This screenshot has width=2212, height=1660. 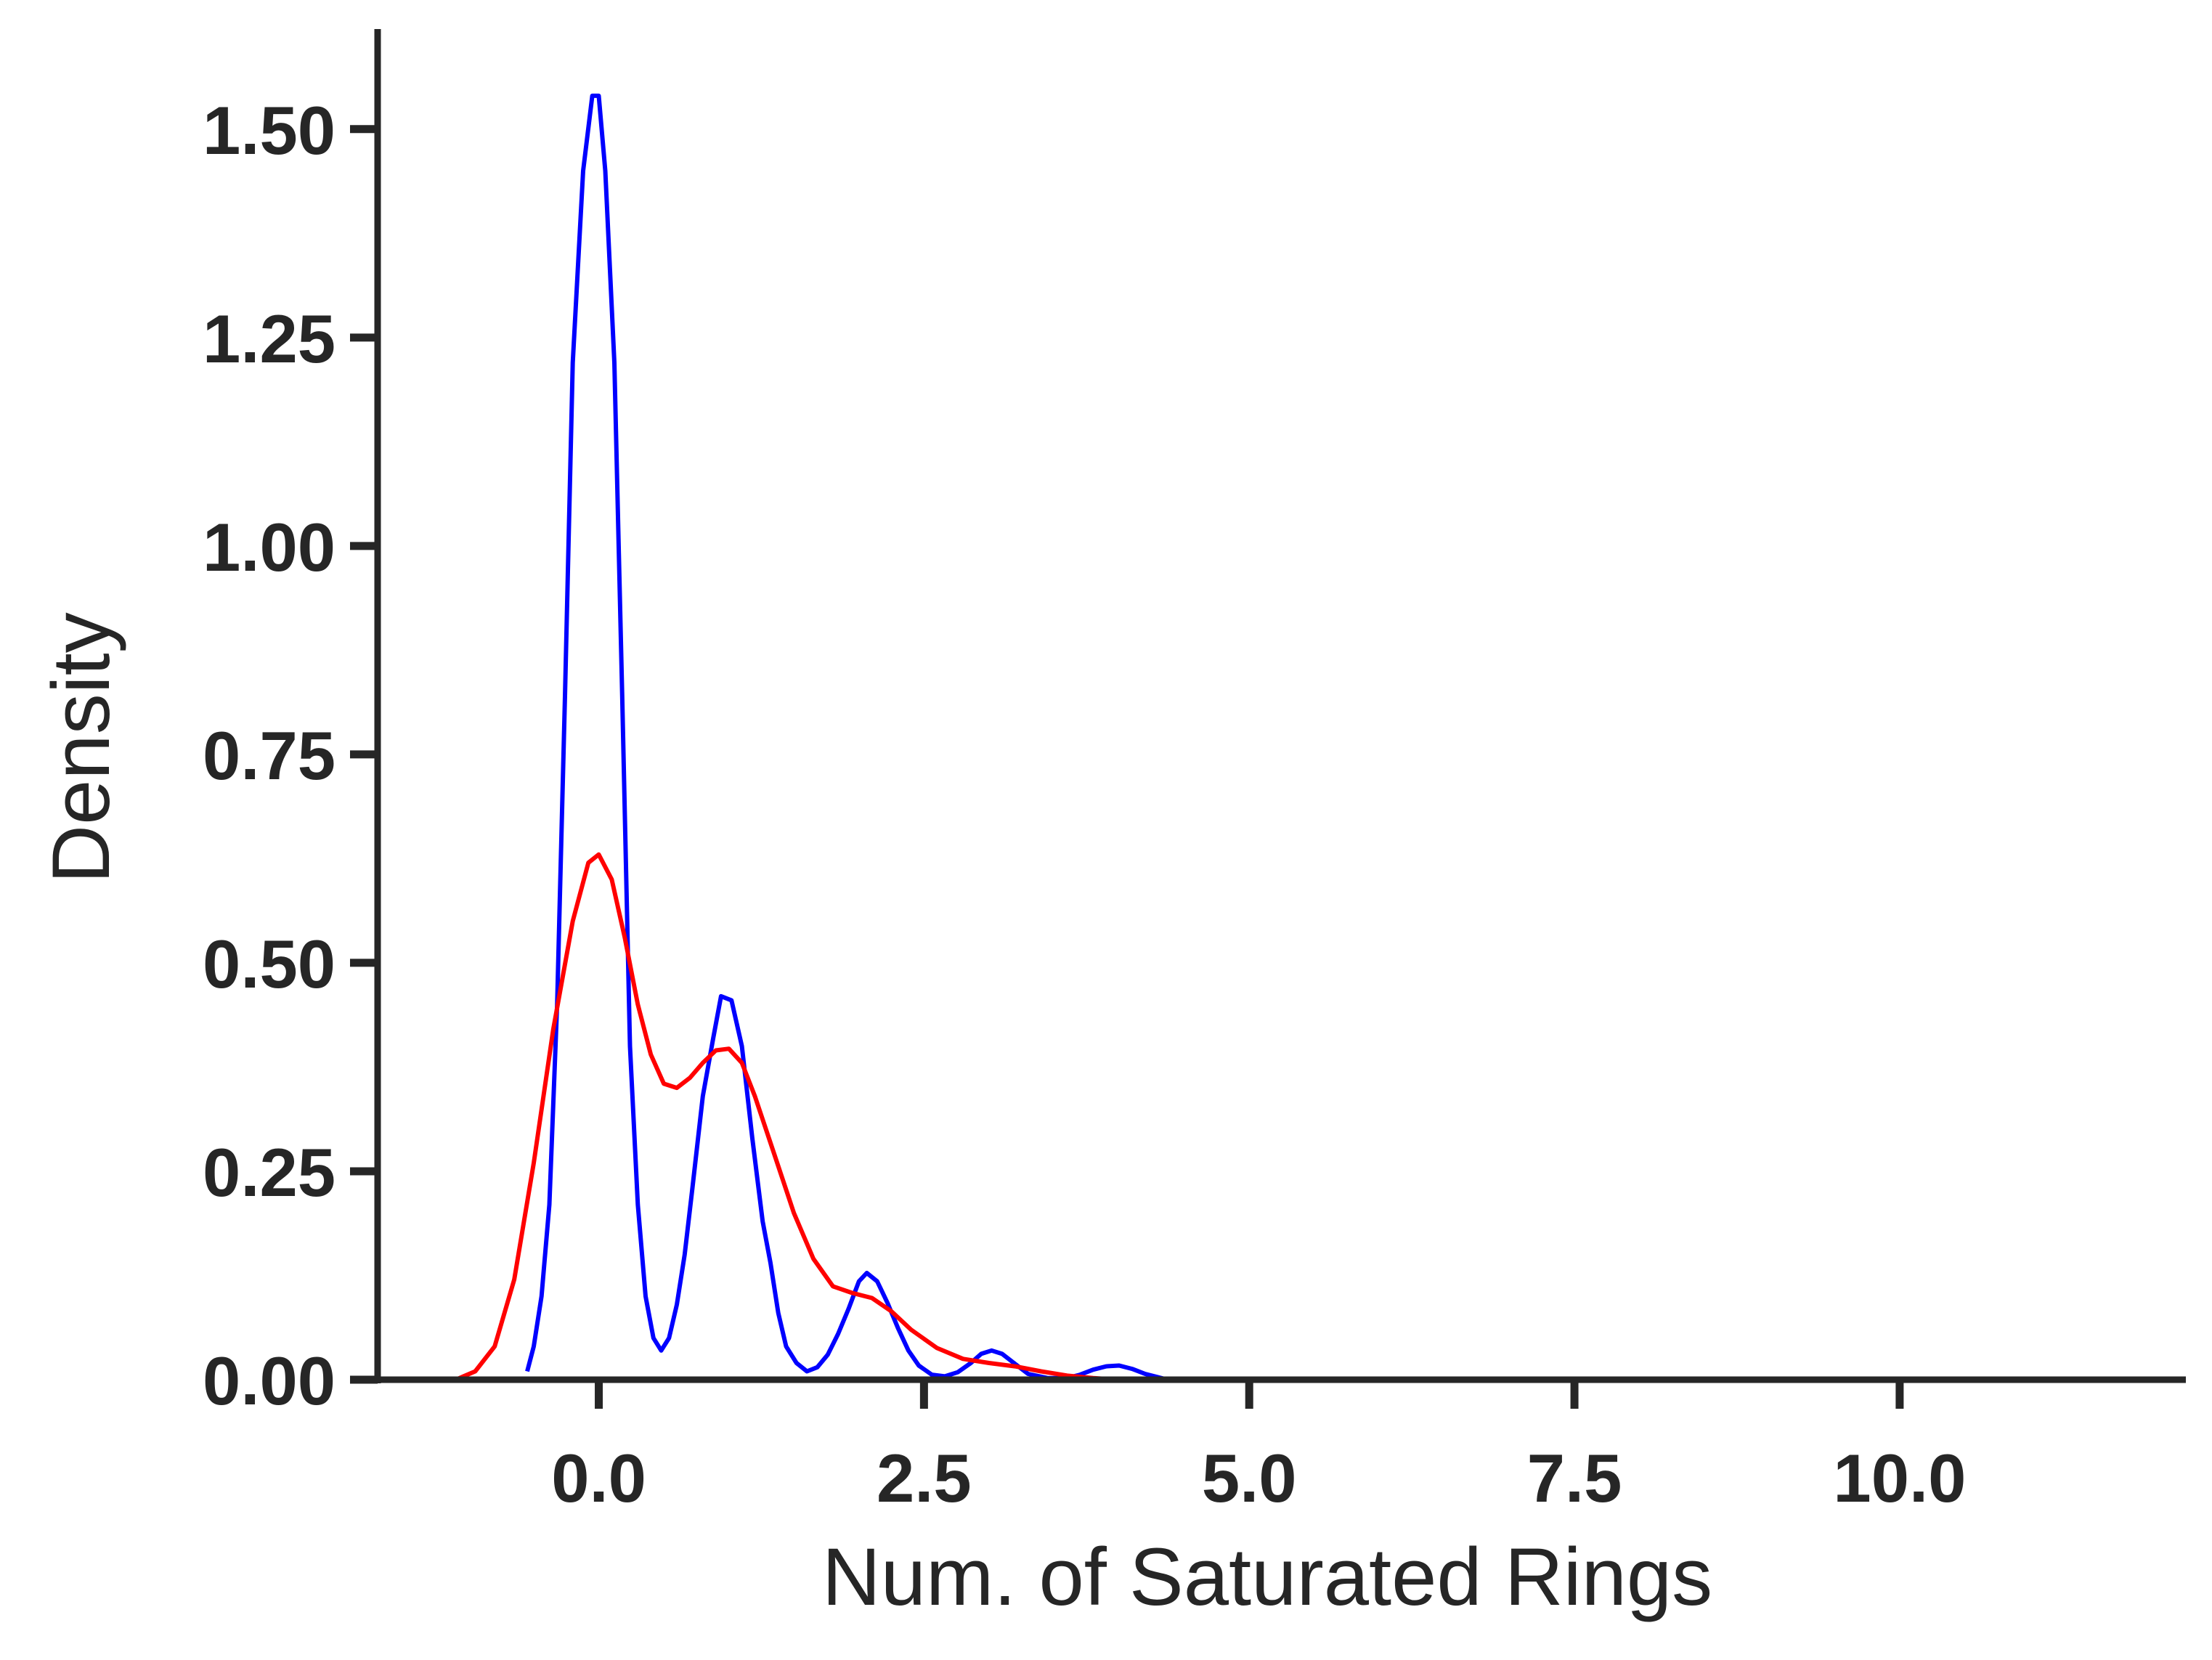 I want to click on x-tick-label: 7.5, so click(x=1575, y=1478).